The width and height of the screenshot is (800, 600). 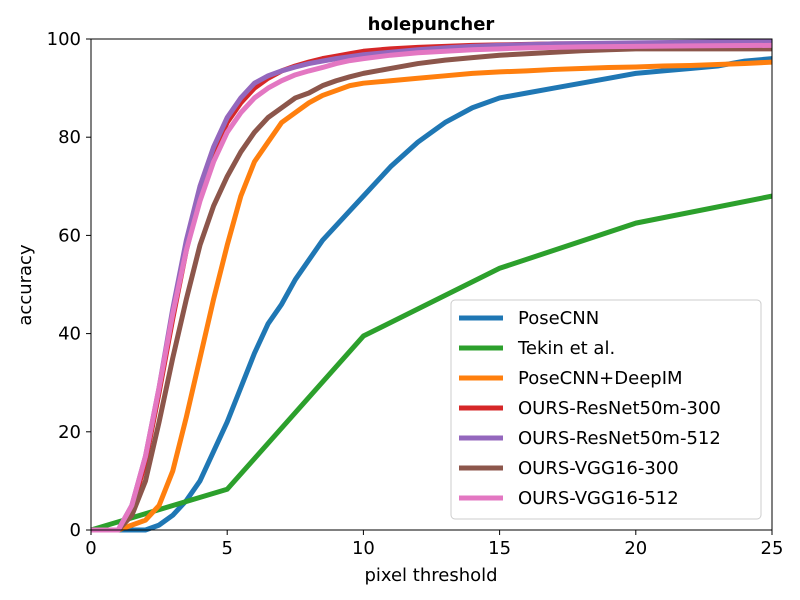 What do you see at coordinates (566, 348) in the screenshot?
I see `legend-label: Tekin et al.` at bounding box center [566, 348].